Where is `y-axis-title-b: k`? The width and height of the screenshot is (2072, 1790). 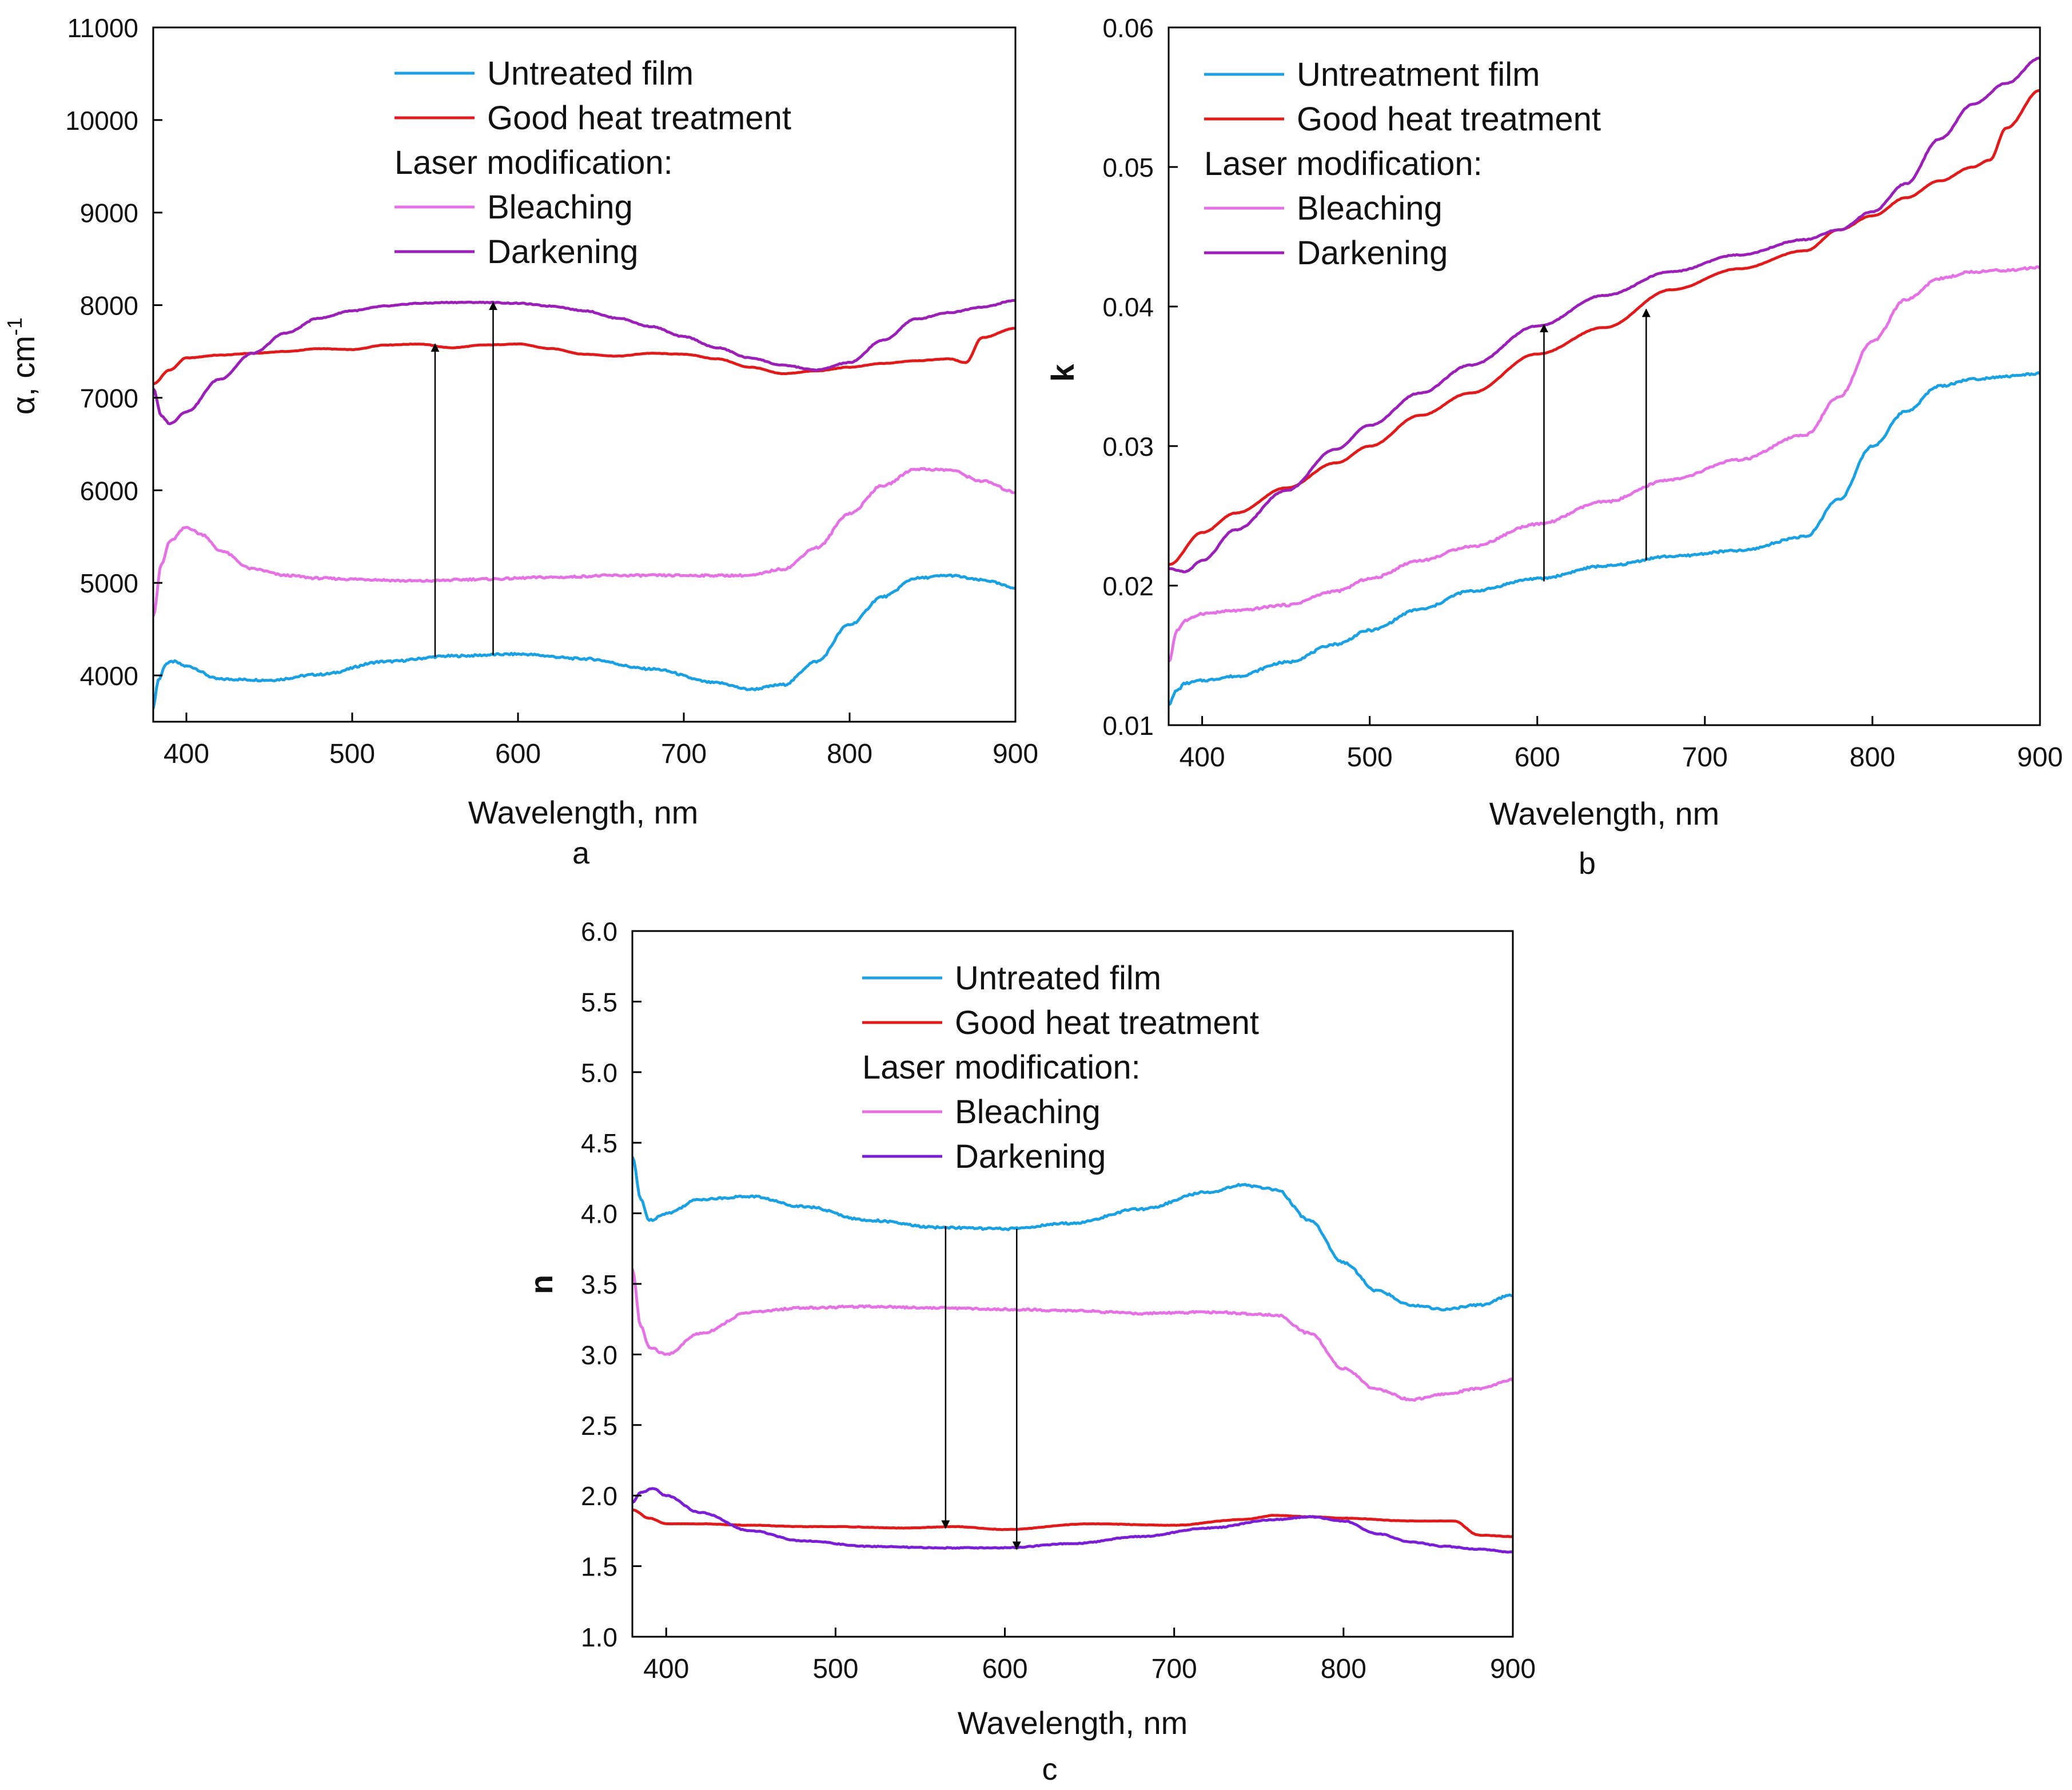
y-axis-title-b: k is located at coordinates (1063, 373).